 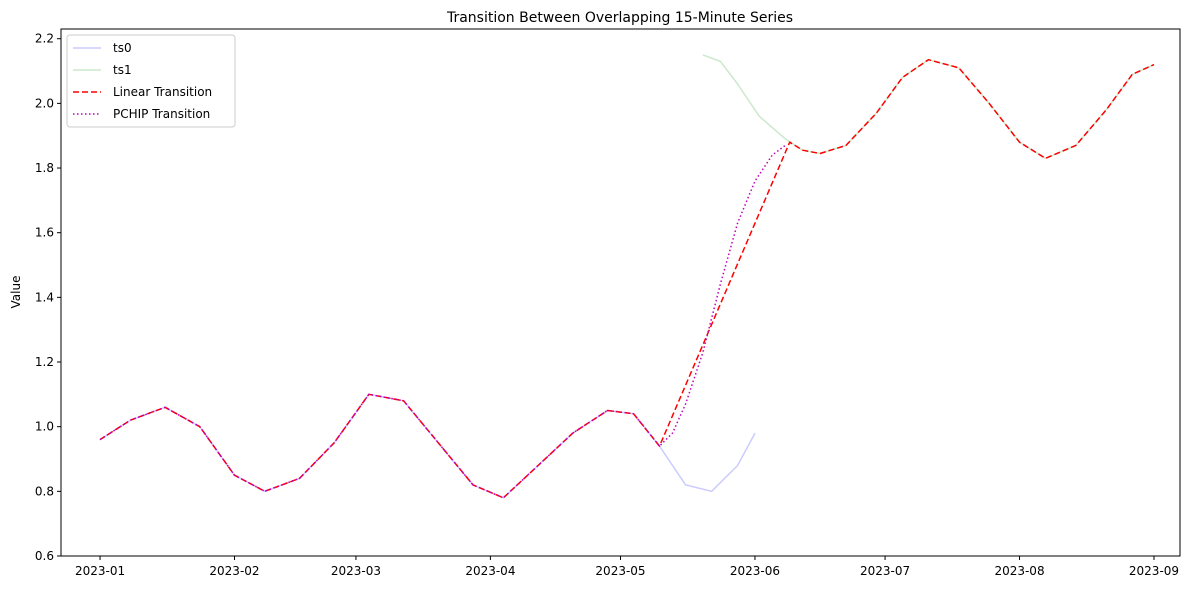 What do you see at coordinates (928, 107) in the screenshot?
I see `series-line-ts1` at bounding box center [928, 107].